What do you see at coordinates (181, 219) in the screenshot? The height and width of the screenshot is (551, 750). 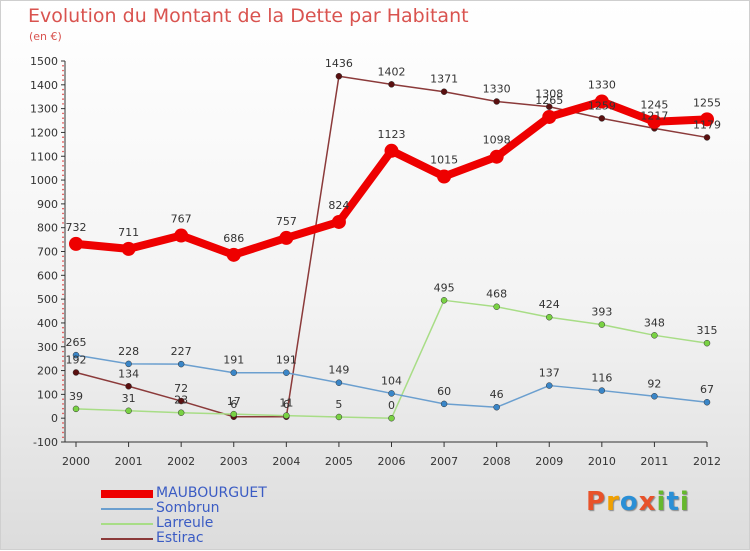 I see `data-label-maubourguet: 767` at bounding box center [181, 219].